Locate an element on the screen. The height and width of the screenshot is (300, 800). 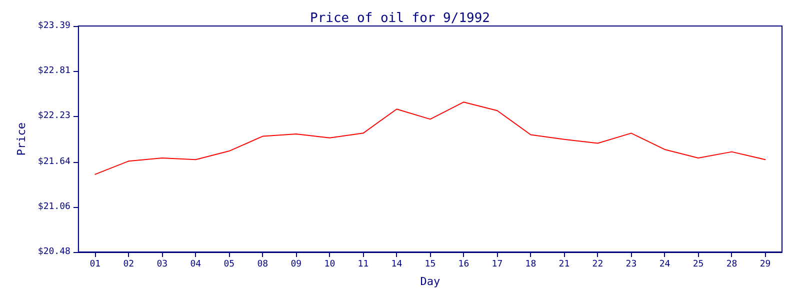
x-tick-label: 08 is located at coordinates (262, 265).